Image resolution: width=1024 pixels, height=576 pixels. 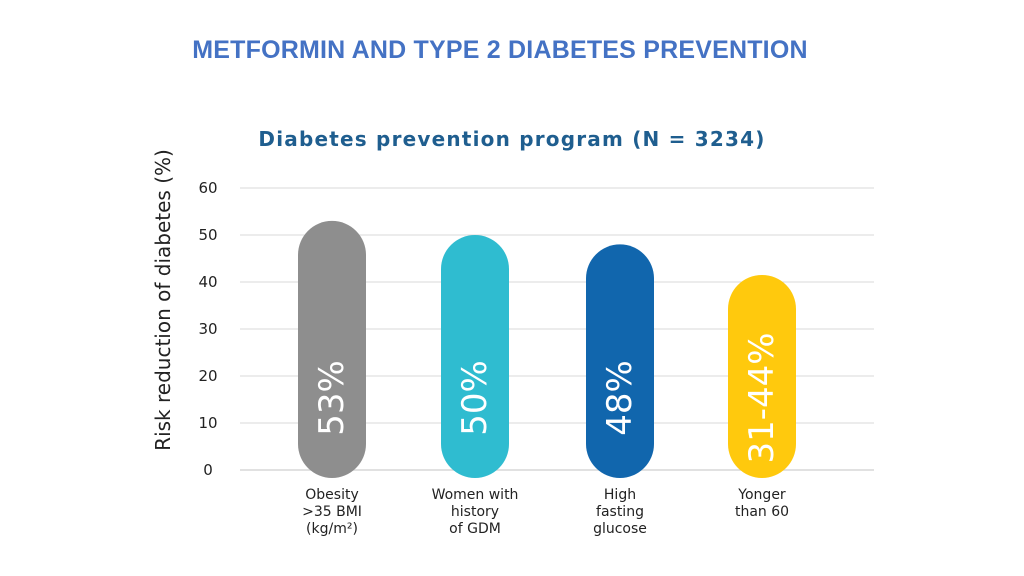 I want to click on bar-data-label: 31-44%, so click(x=762, y=397).